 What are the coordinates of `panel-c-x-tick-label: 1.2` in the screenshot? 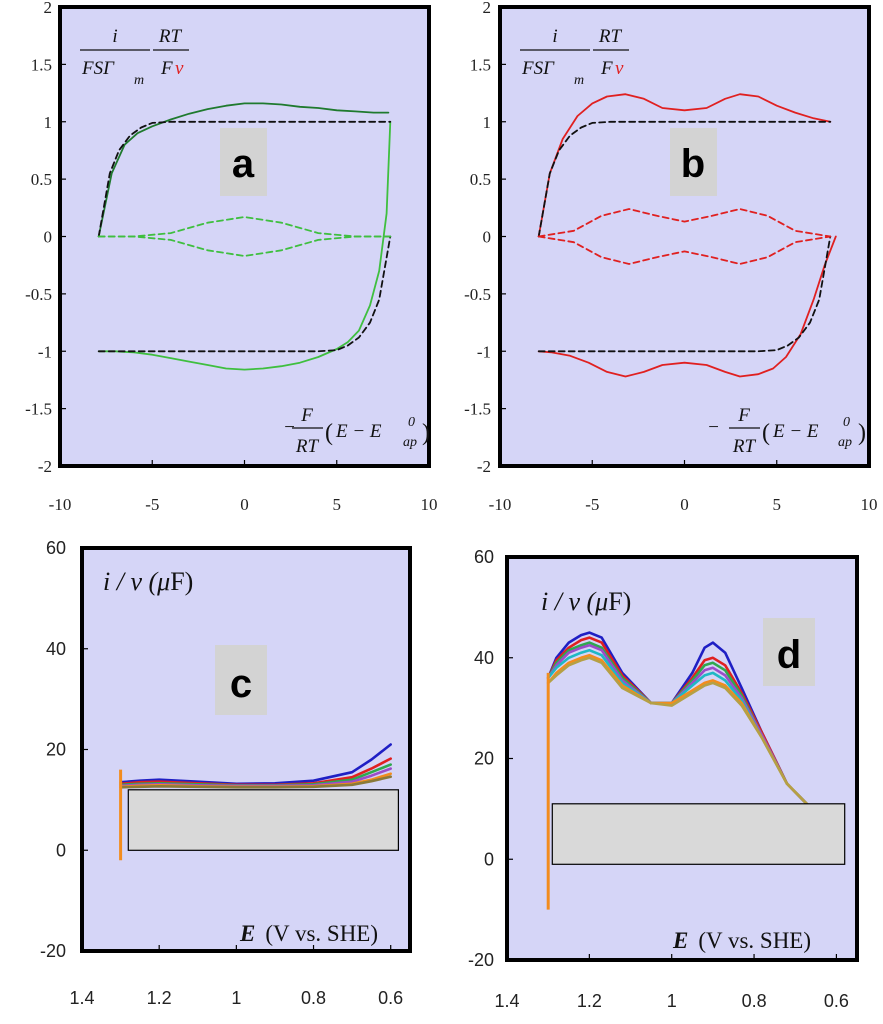 It's located at (159, 998).